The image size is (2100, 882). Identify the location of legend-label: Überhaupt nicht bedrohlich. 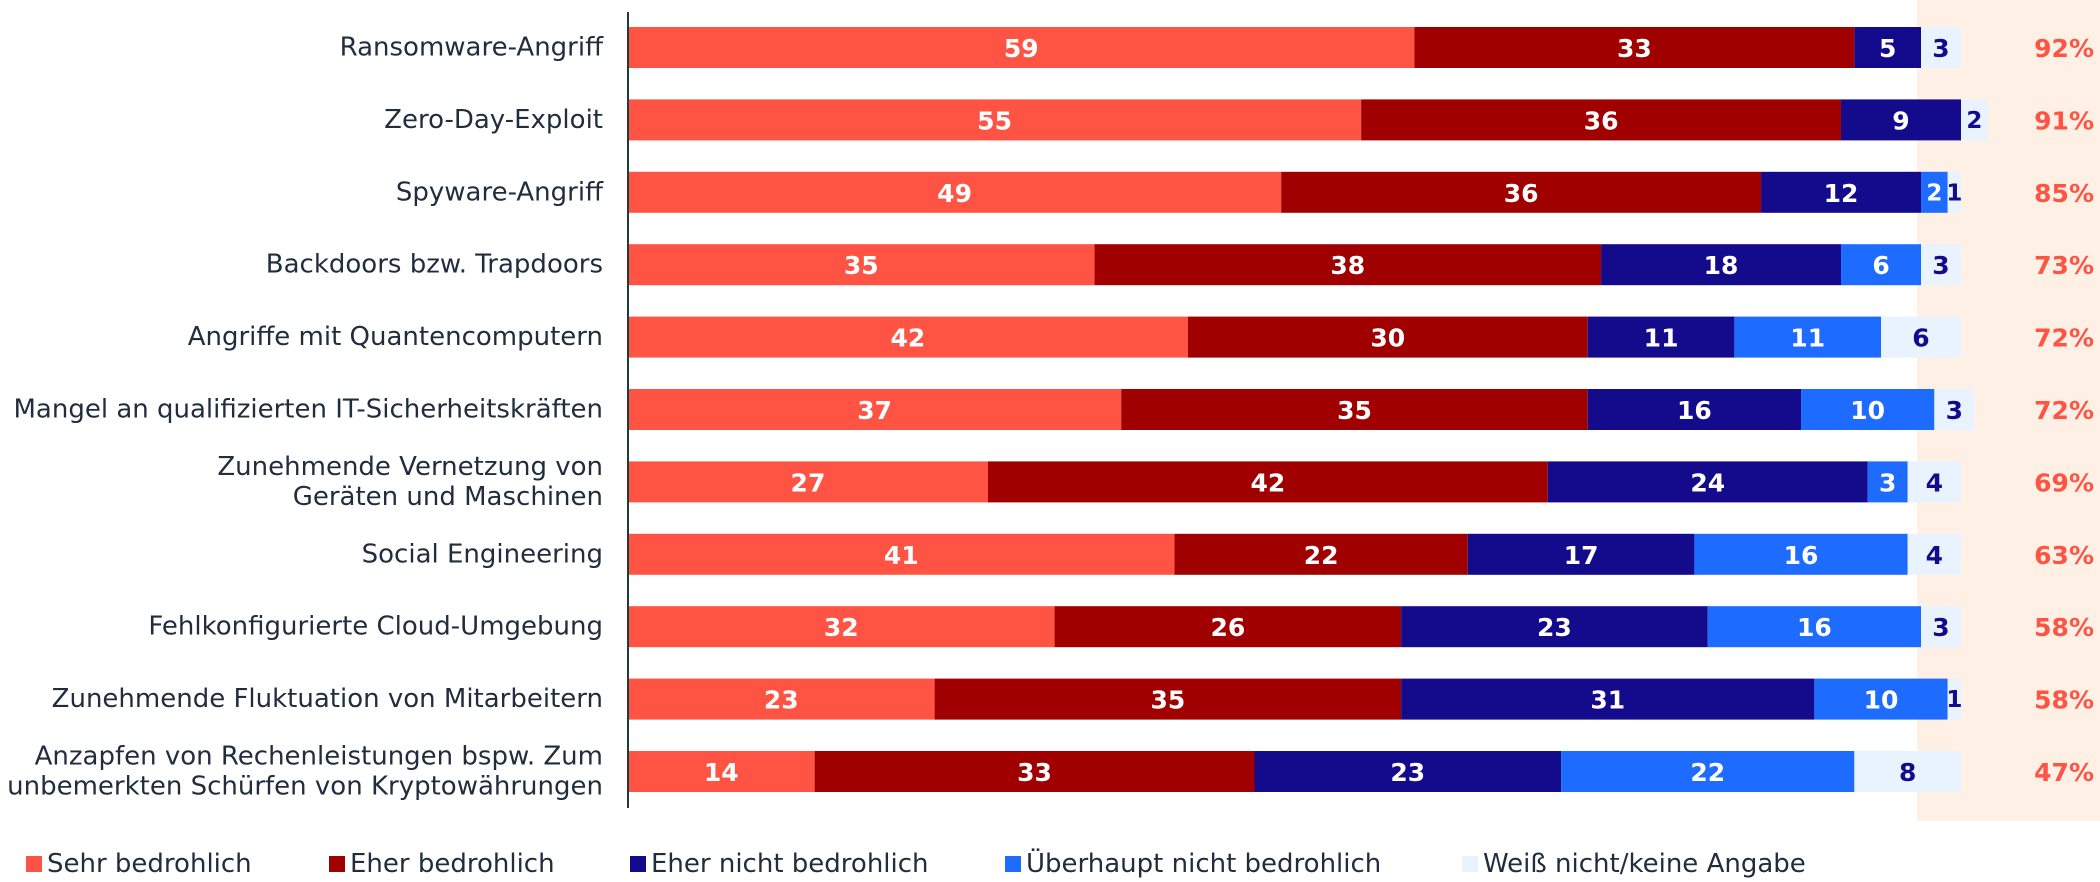
(1203, 862).